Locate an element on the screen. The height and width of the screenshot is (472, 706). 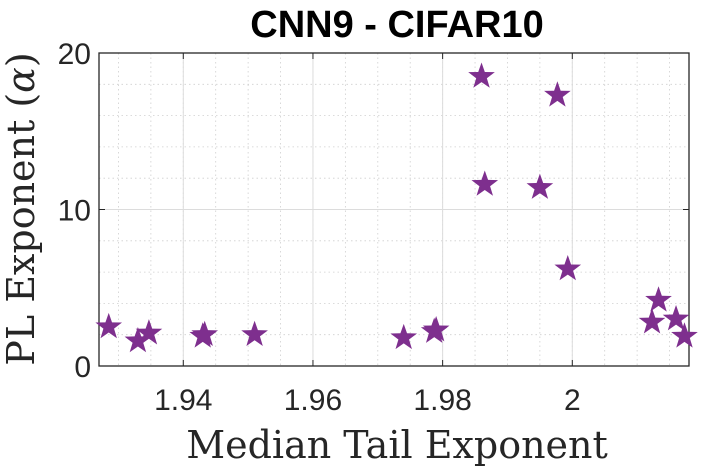
y-axis-label-symbol: α is located at coordinates (21, 80).